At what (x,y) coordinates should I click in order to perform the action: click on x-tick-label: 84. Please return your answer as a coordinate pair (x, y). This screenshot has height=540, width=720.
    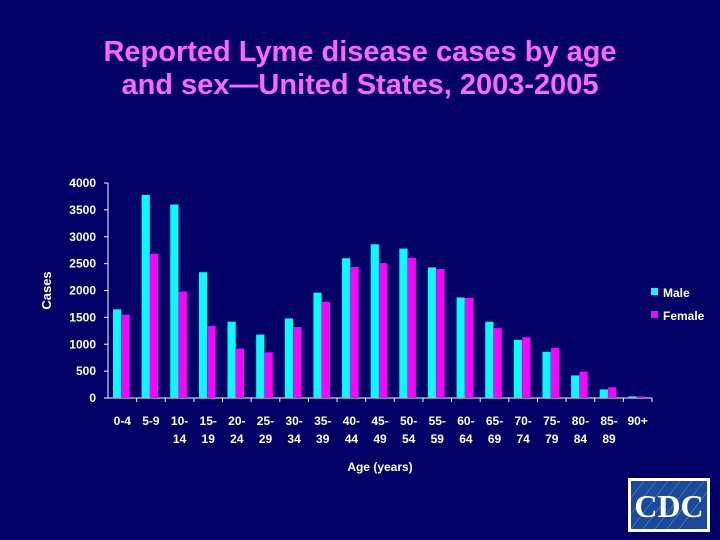
    Looking at the image, I should click on (581, 439).